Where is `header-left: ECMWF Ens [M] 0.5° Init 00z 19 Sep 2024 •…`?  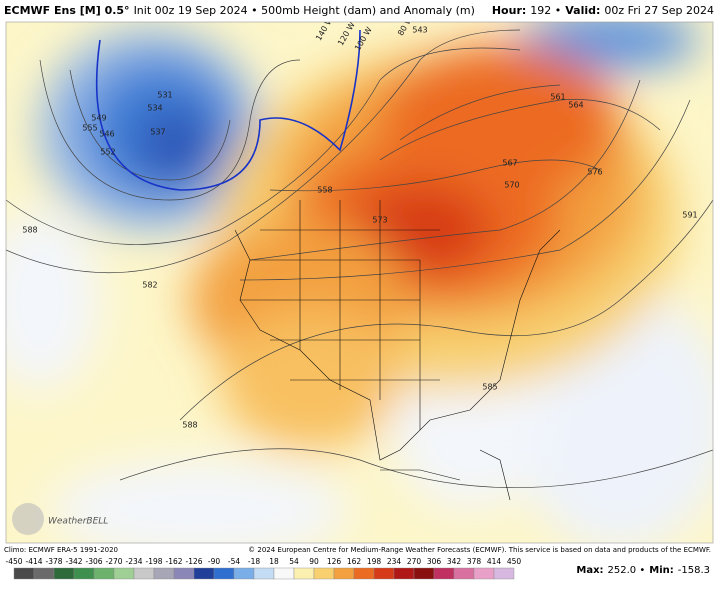 header-left: ECMWF Ens [M] 0.5° Init 00z 19 Sep 2024 •… is located at coordinates (239, 10).